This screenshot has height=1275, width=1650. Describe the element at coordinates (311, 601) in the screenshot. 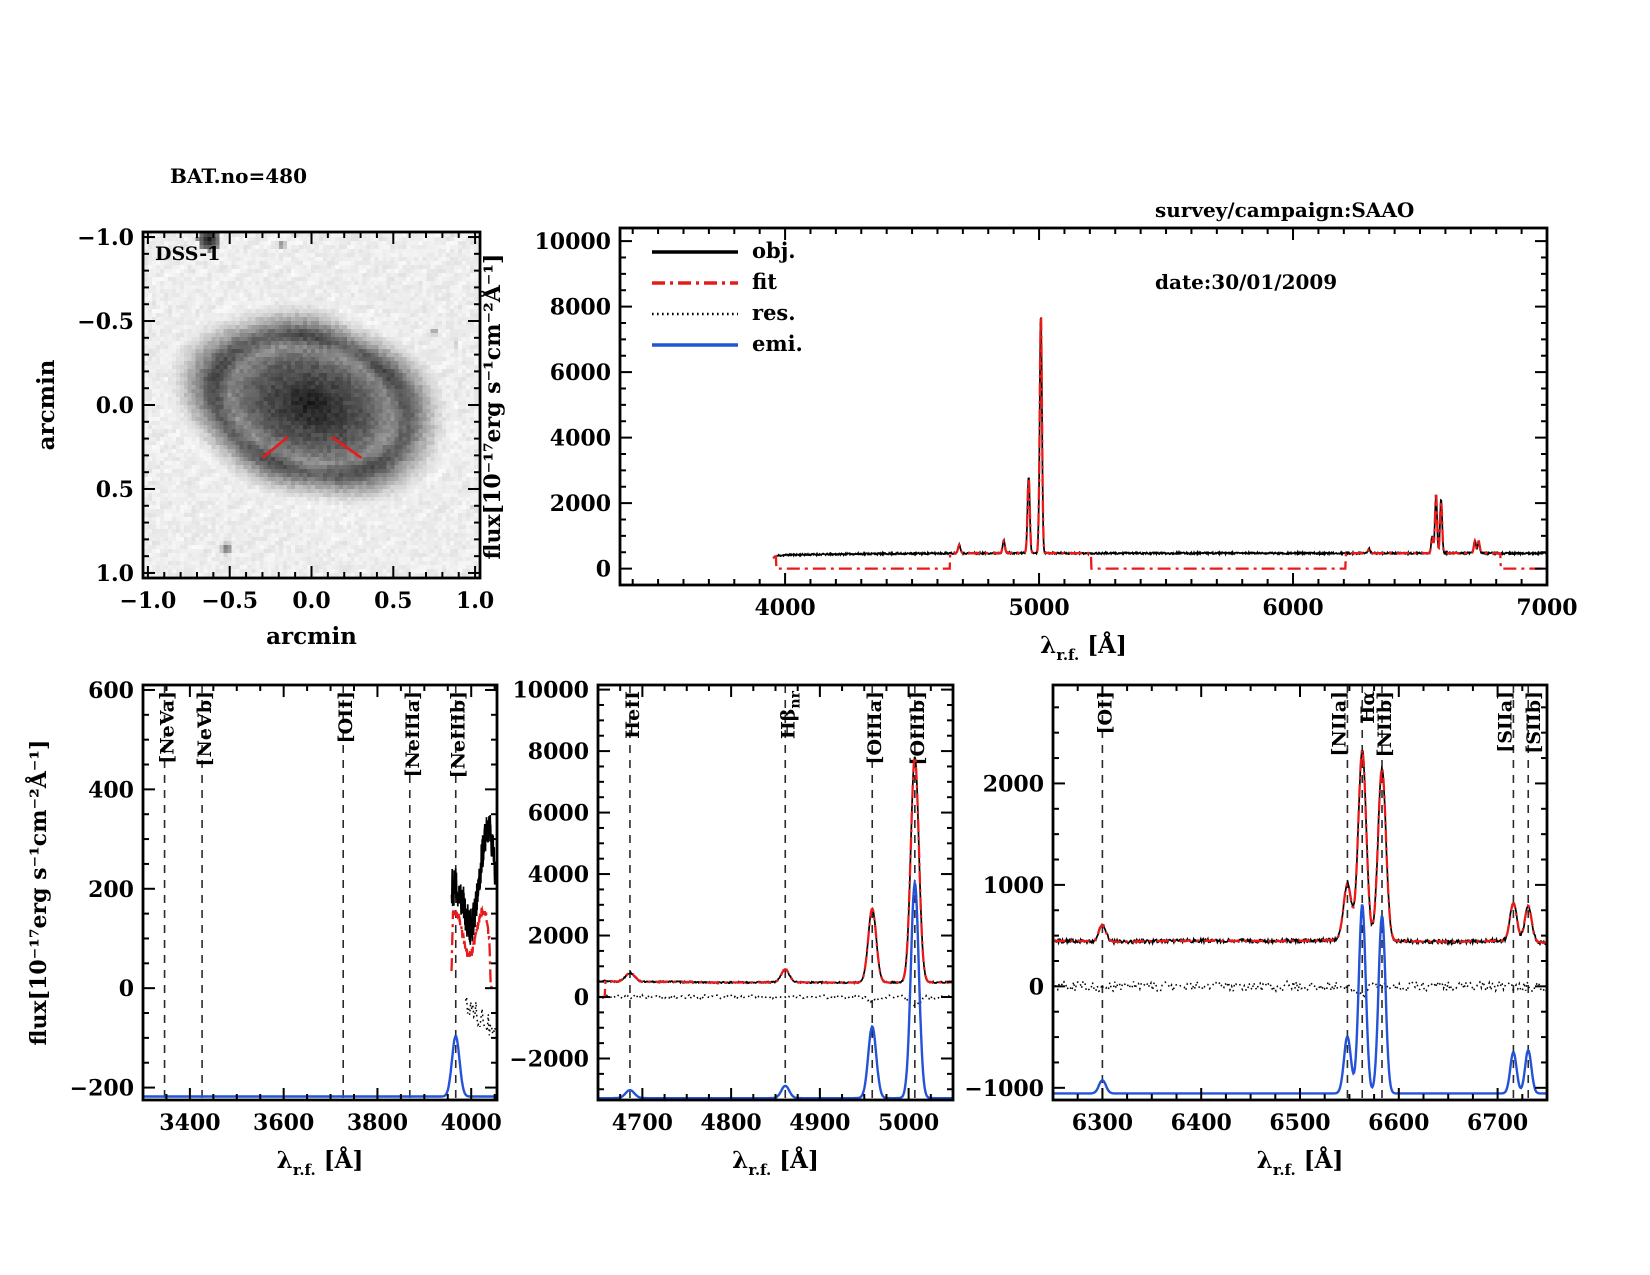

I see `x-tick-label: 0.0` at that location.